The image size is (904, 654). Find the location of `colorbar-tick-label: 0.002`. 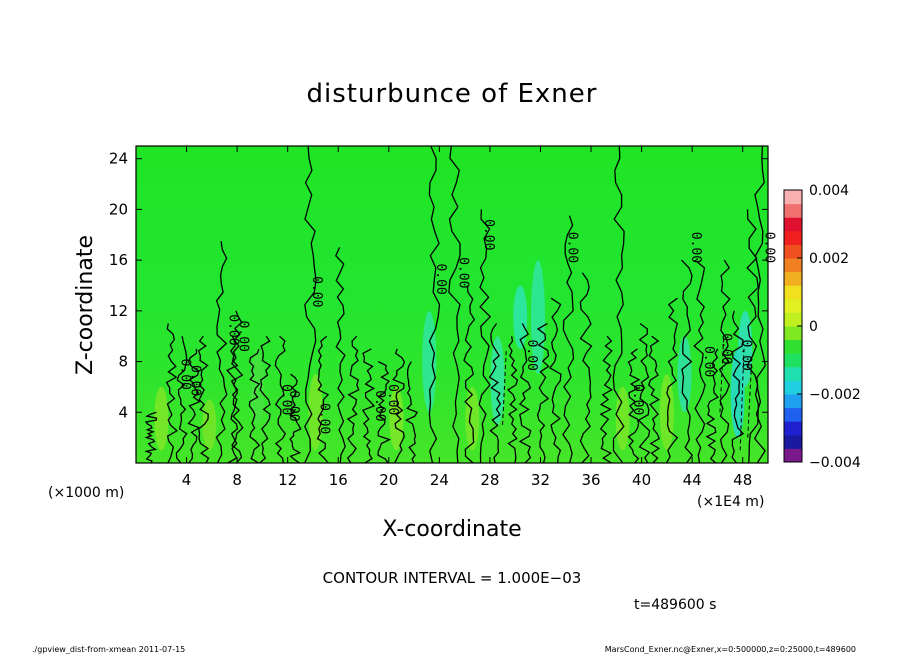

colorbar-tick-label: 0.002 is located at coordinates (829, 259).